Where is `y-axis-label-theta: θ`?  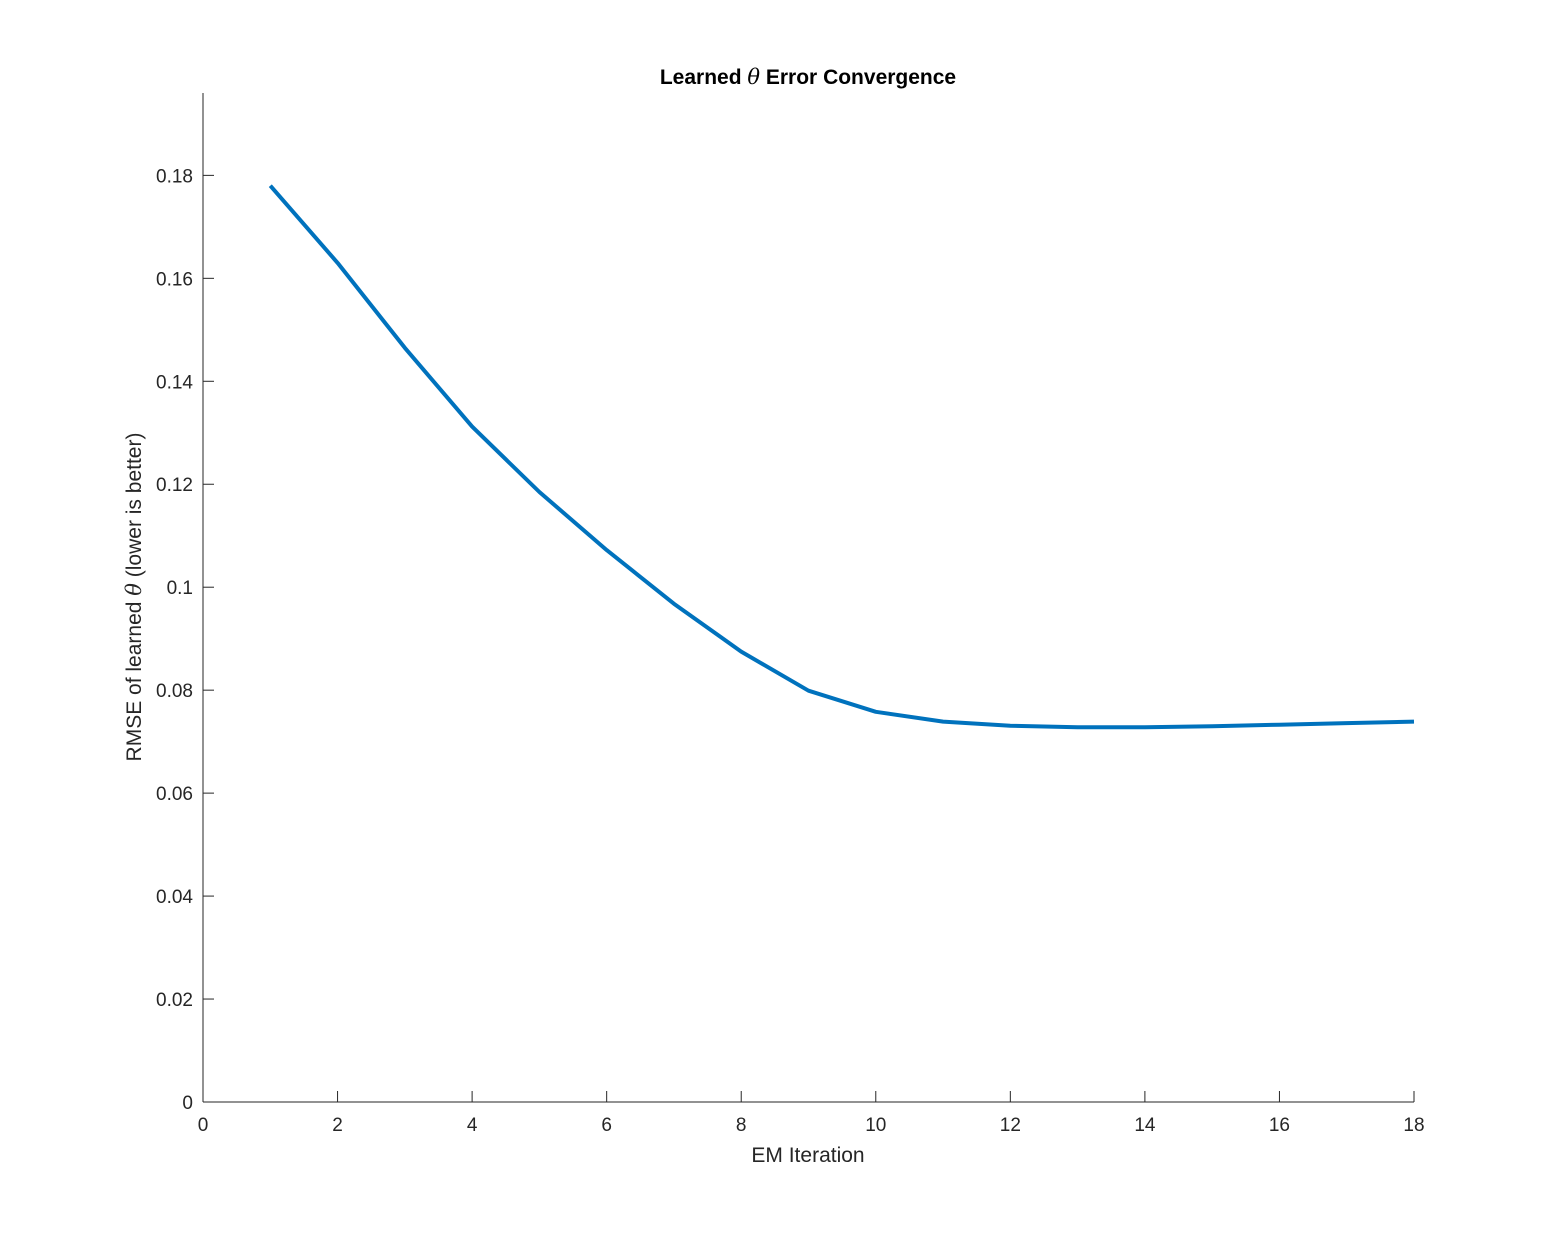 y-axis-label-theta: θ is located at coordinates (134, 589).